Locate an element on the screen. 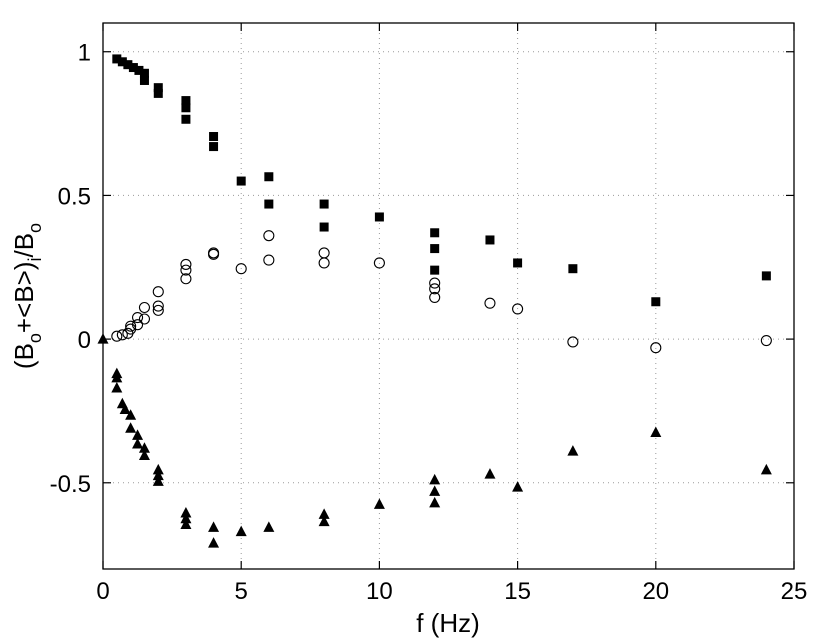 This screenshot has height=639, width=817. y-label-part: +<B>) is located at coordinates (24, 298).